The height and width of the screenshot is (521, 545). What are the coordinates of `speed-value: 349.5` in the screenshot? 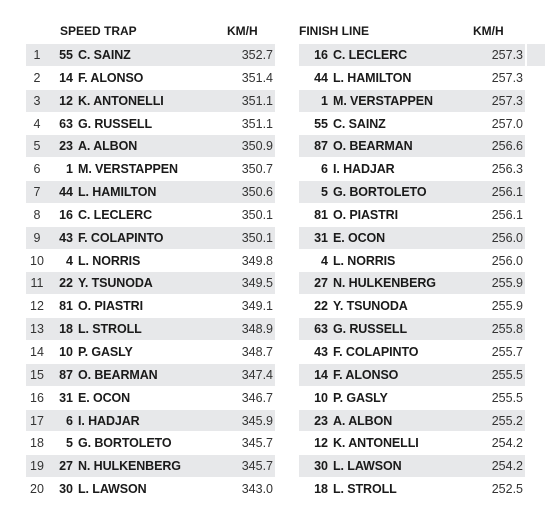 It's located at (257, 283).